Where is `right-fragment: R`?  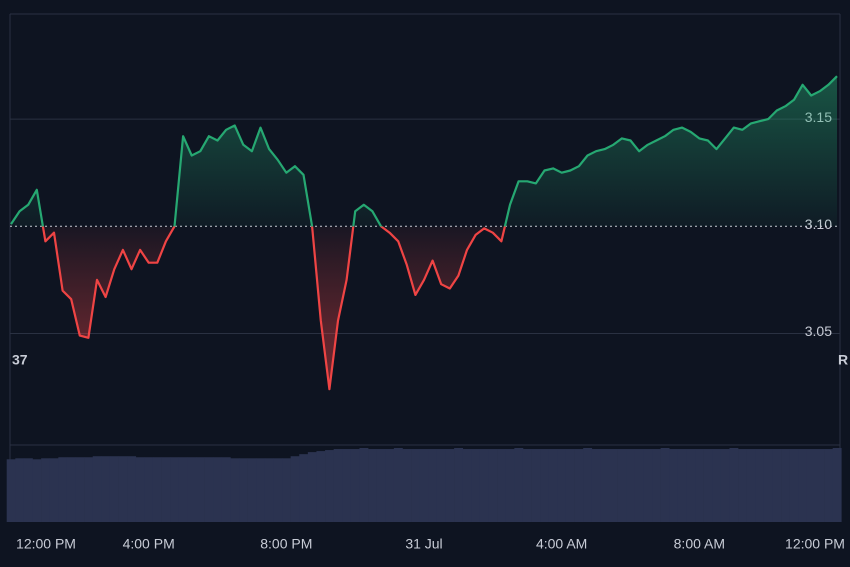
right-fragment: R is located at coordinates (843, 360).